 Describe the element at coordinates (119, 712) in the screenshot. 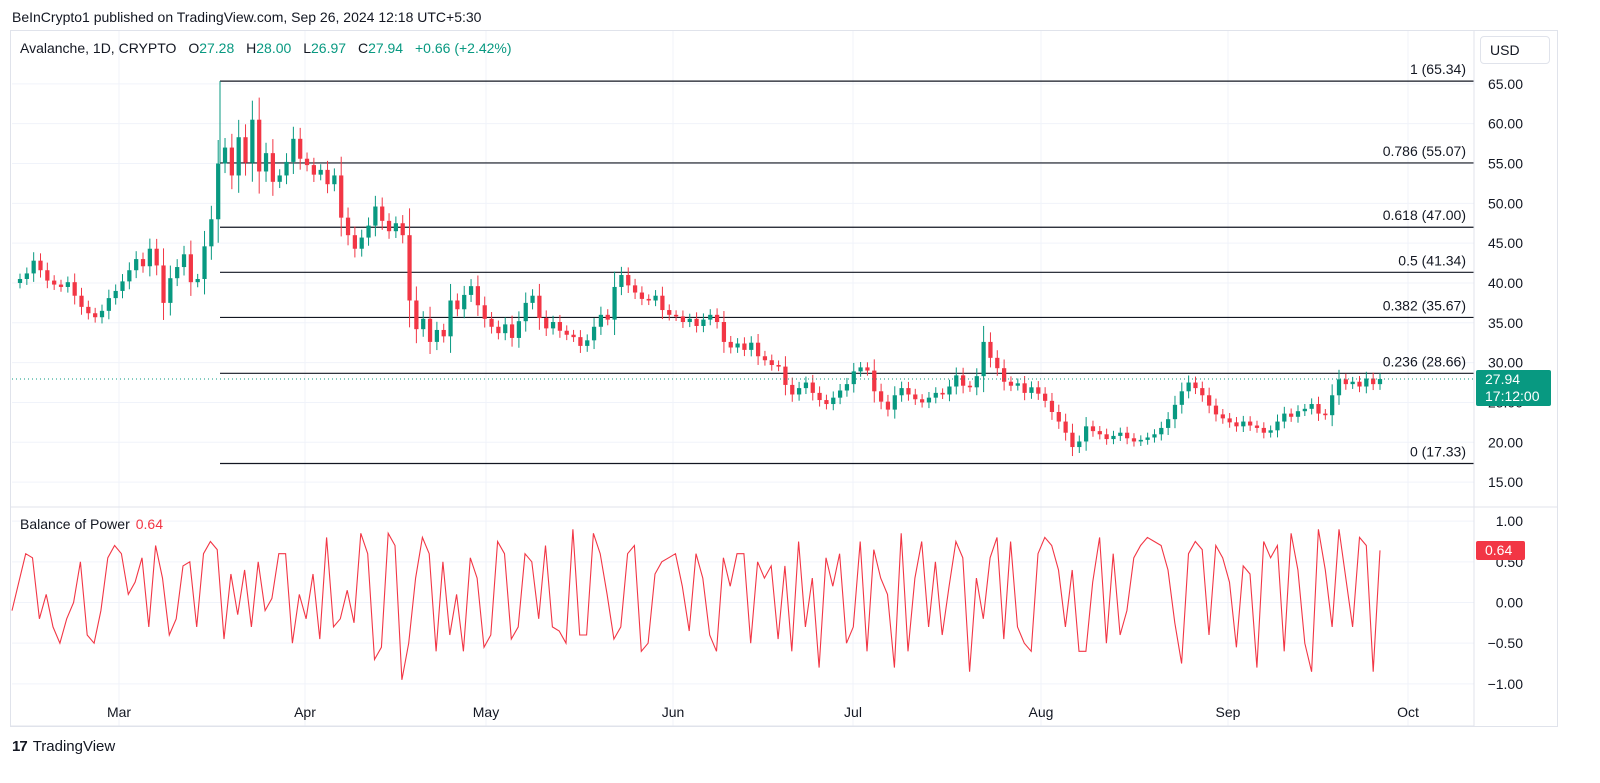

I see `time-axis-label: Mar` at that location.